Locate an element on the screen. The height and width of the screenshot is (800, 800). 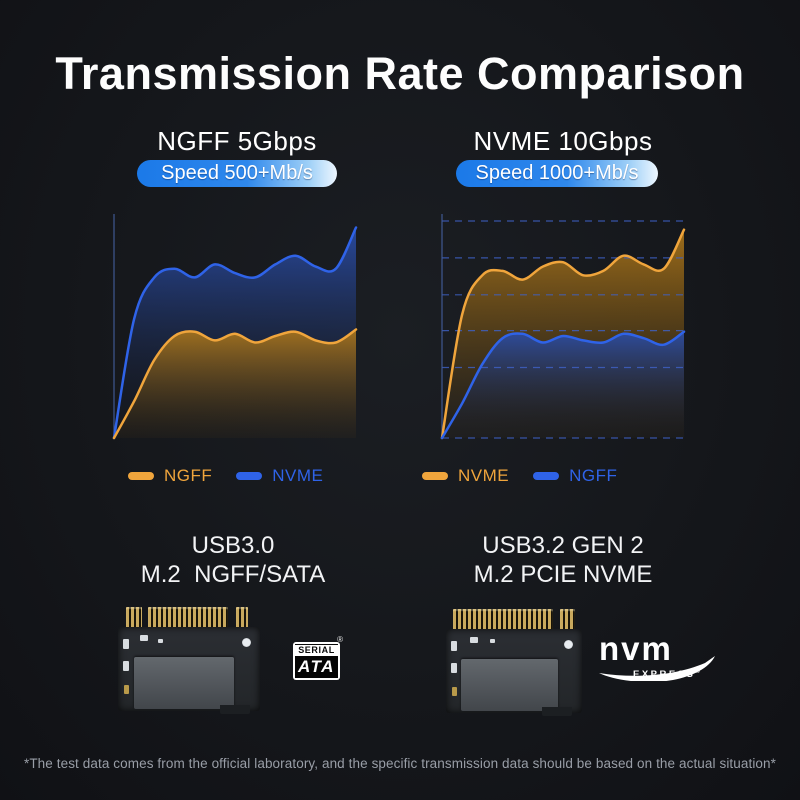
legend-nvme-chart: NVME NGFF is located at coordinates (519, 476).